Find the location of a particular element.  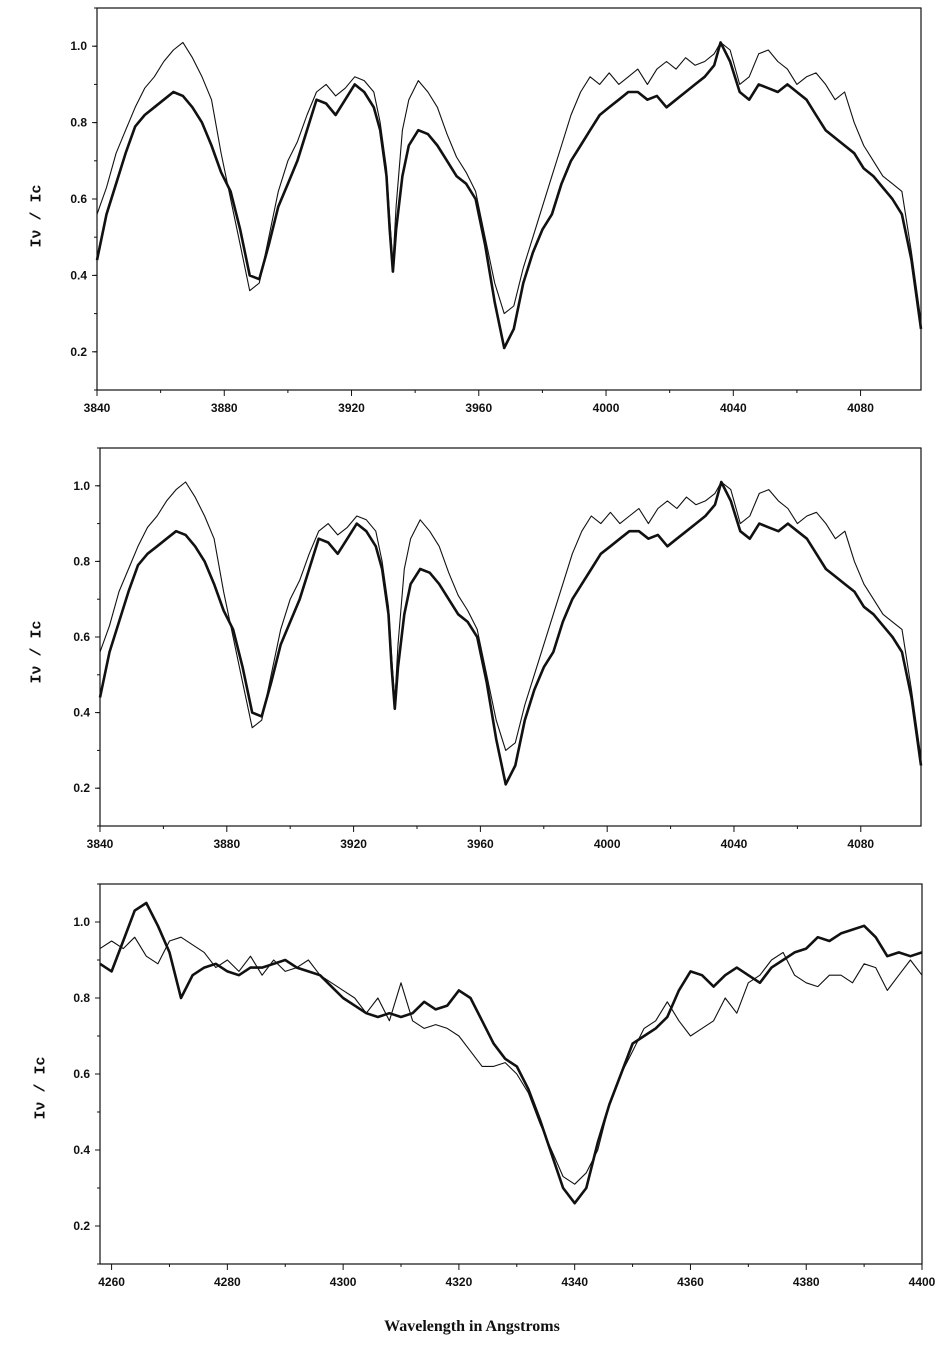

x-tick-label: 4360 is located at coordinates (690, 1282).